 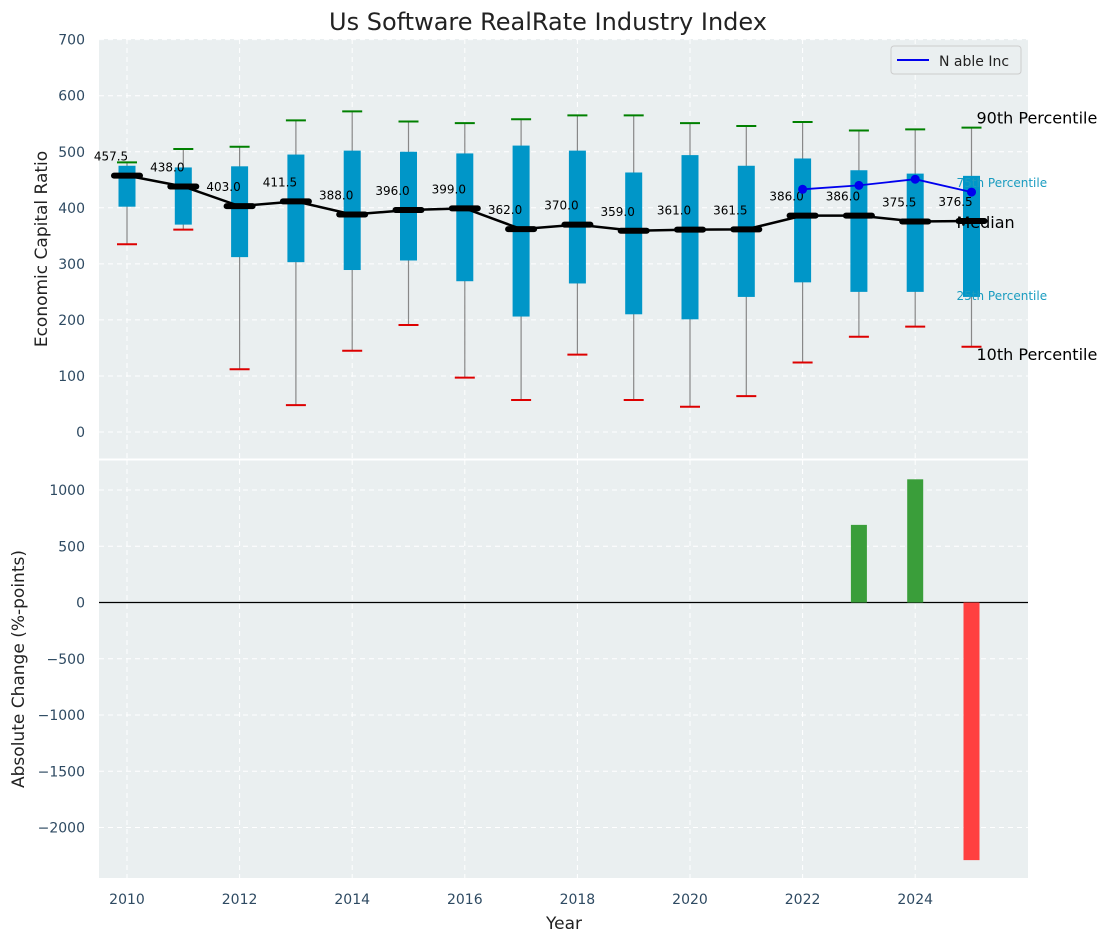 I want to click on x-tick-label: 2022, so click(x=803, y=900).